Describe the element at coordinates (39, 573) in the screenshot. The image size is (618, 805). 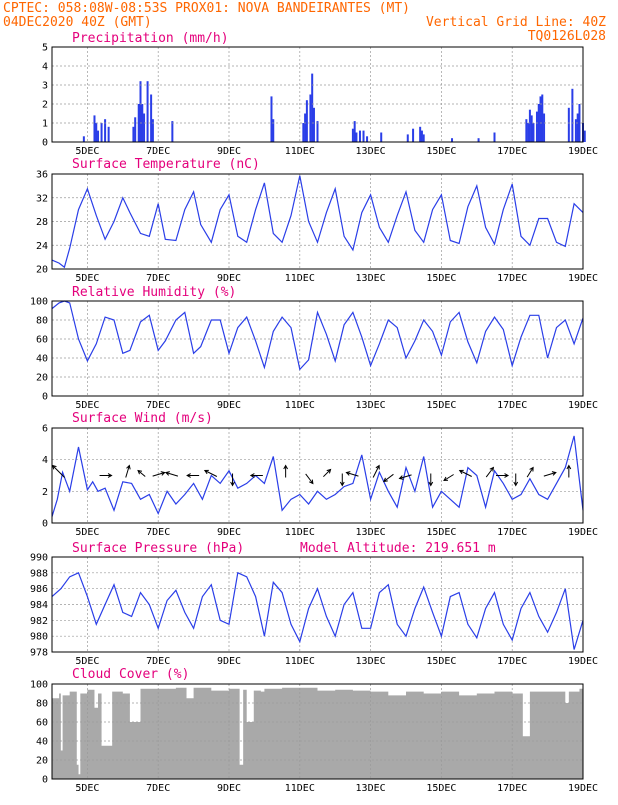
I see `y-tick-label: 988` at that location.